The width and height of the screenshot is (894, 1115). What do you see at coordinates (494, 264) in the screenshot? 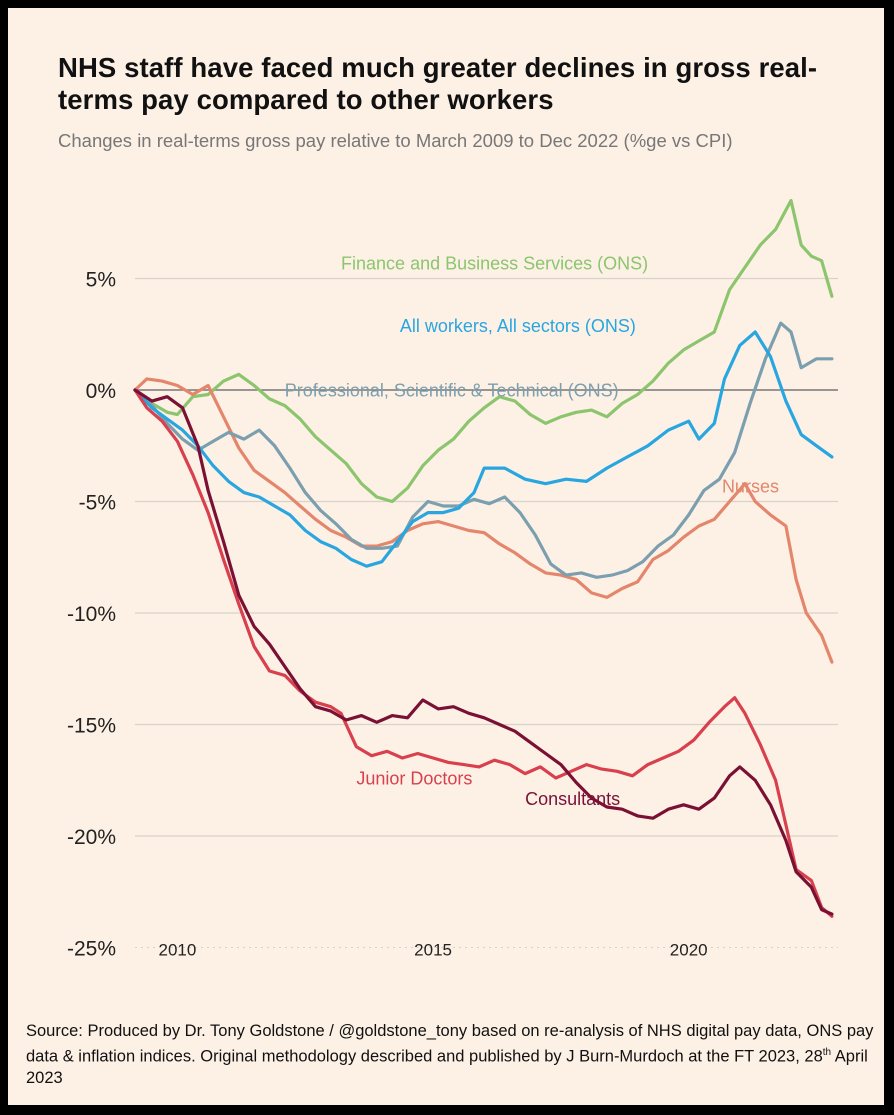
I see `series-label-finance-and-business-services-ons: Finance and Business Services (ONS)` at bounding box center [494, 264].